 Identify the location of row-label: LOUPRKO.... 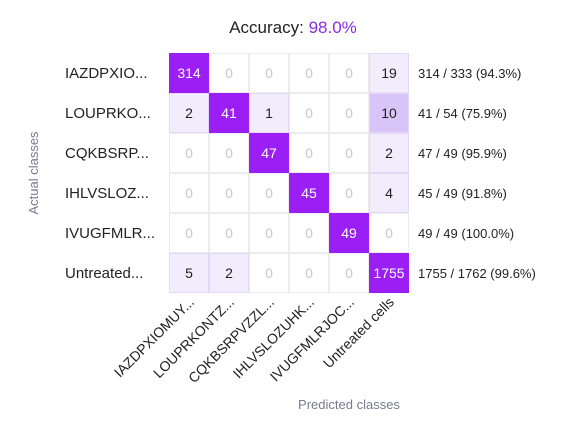
(108, 113).